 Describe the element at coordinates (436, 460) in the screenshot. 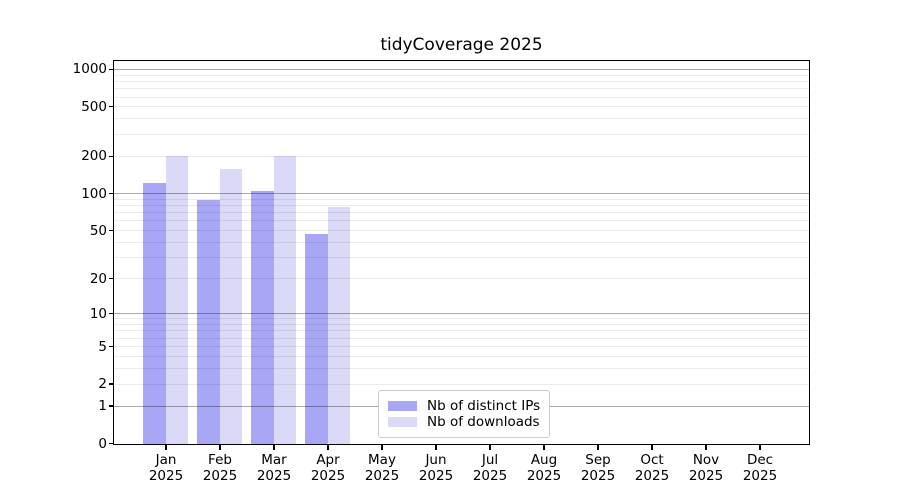

I see `x-tick-month: Jun` at that location.